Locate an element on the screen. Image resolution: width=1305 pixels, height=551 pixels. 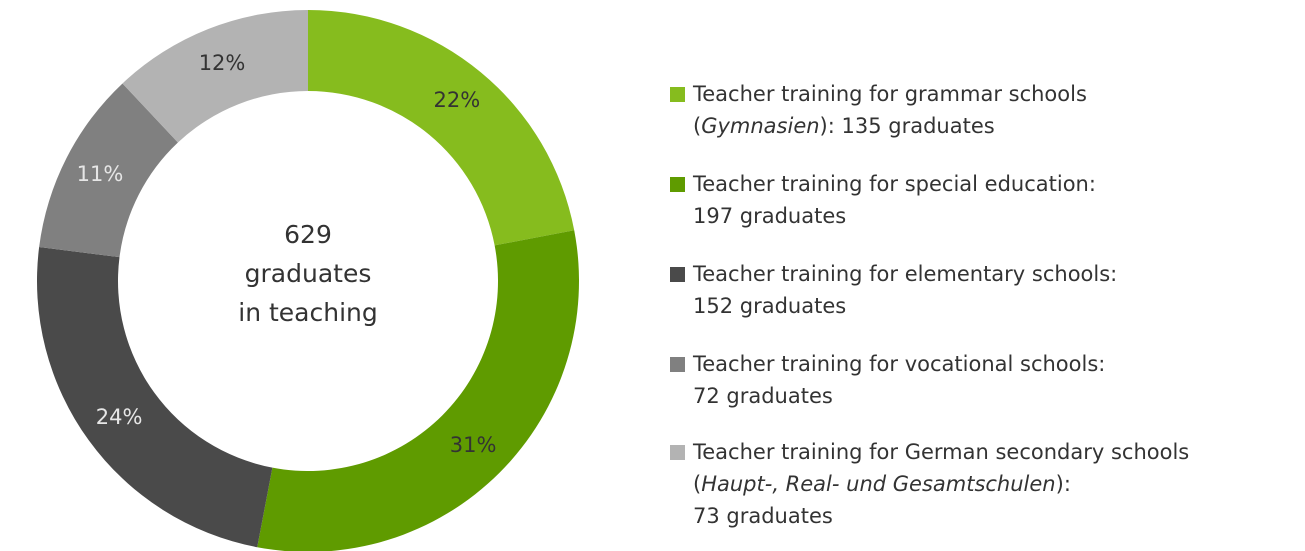
legend-text-part: Gymnasien is located at coordinates (760, 126).